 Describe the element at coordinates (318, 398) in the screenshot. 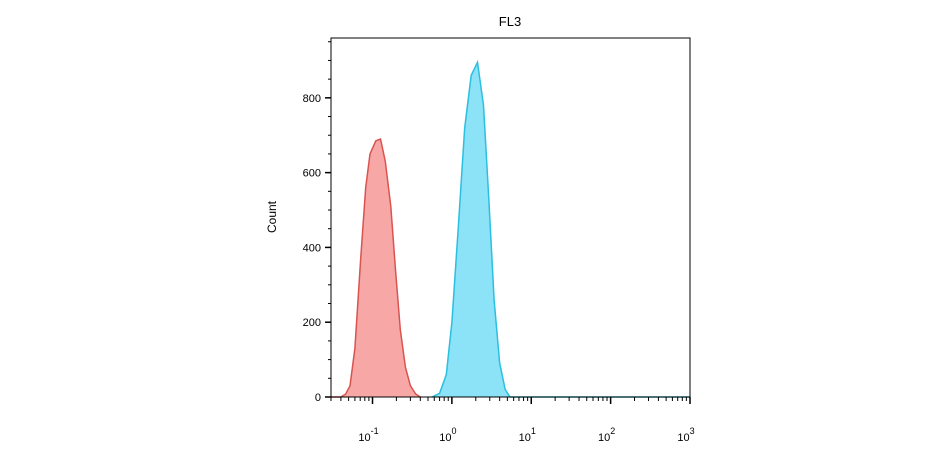

I see `y-tick-label: 0` at that location.